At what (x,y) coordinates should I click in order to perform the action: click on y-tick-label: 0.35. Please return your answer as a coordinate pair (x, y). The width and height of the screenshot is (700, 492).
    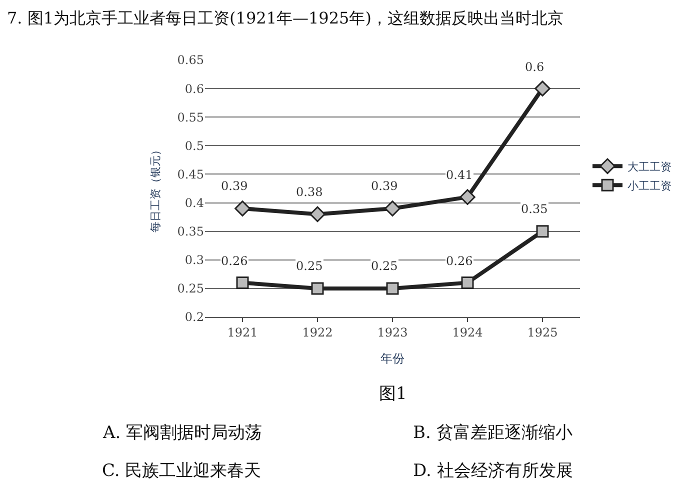
    Looking at the image, I should click on (190, 231).